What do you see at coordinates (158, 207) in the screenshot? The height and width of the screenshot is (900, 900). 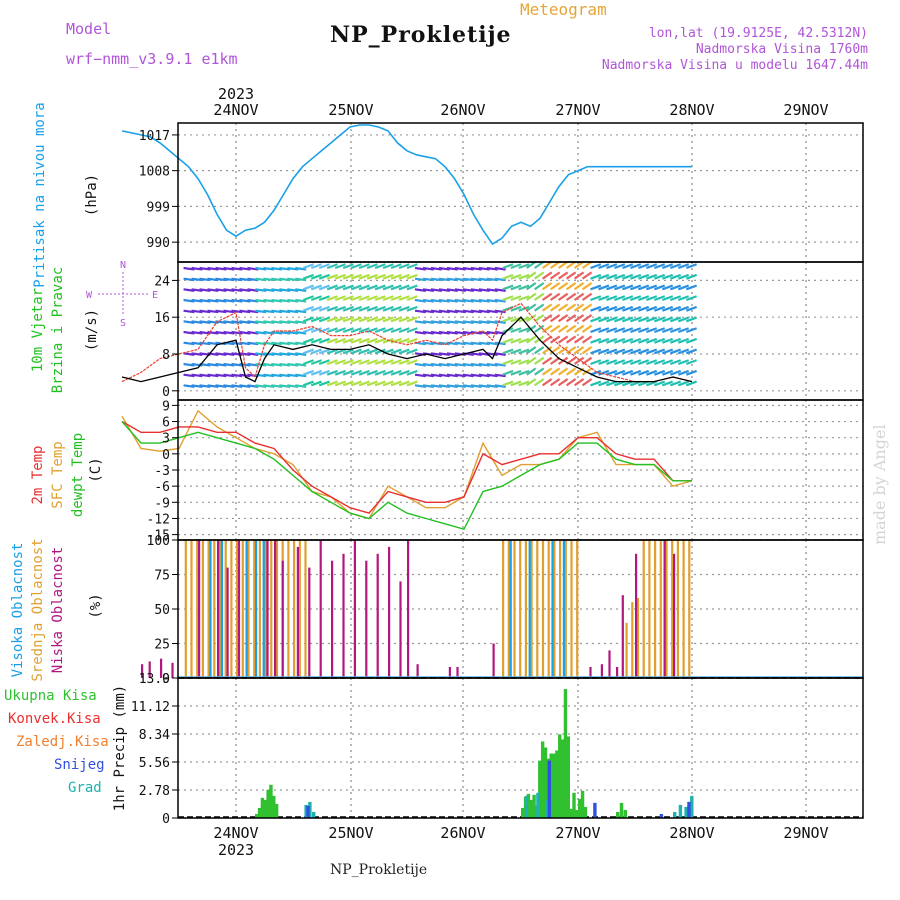 I see `pressure-tick-label: 999` at bounding box center [158, 207].